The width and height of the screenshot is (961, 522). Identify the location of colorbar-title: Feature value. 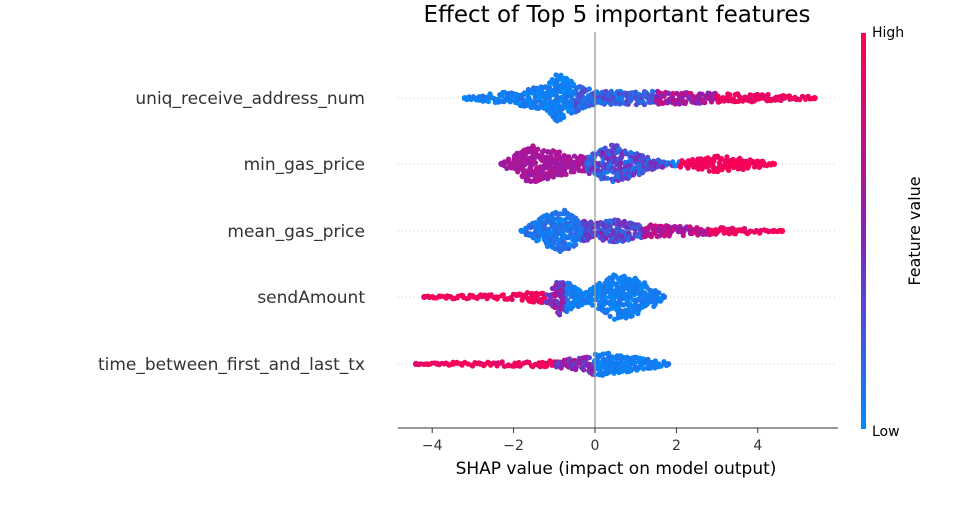
(914, 230).